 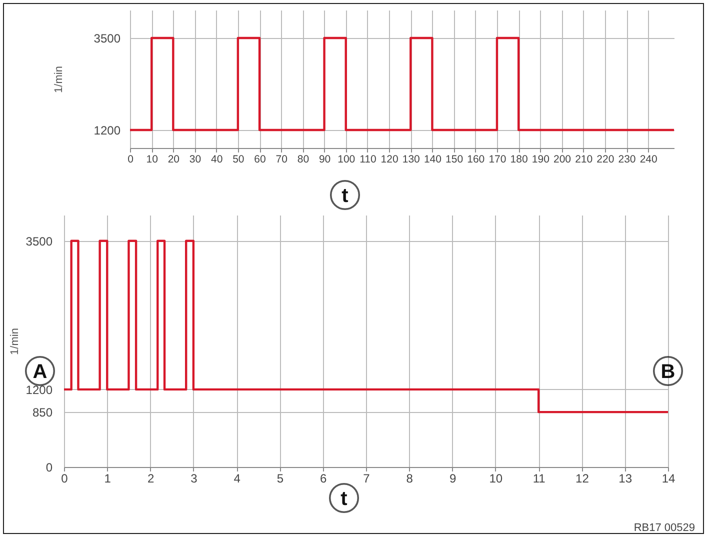 What do you see at coordinates (605, 160) in the screenshot?
I see `x-tick-label: 220` at bounding box center [605, 160].